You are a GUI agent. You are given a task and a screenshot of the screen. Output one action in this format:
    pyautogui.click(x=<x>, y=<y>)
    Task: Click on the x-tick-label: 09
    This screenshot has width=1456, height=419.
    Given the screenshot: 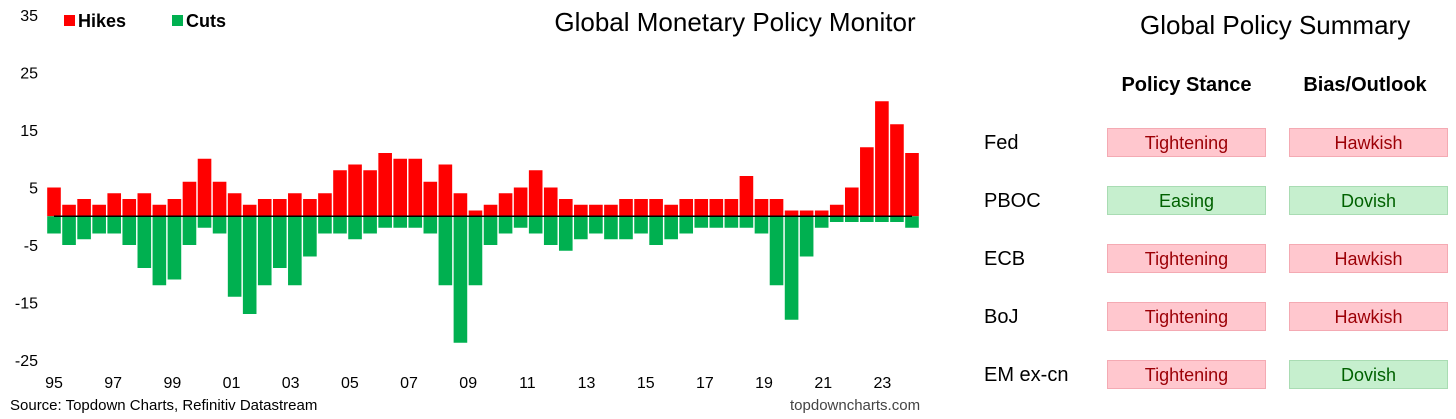 What is the action you would take?
    pyautogui.click(x=468, y=383)
    